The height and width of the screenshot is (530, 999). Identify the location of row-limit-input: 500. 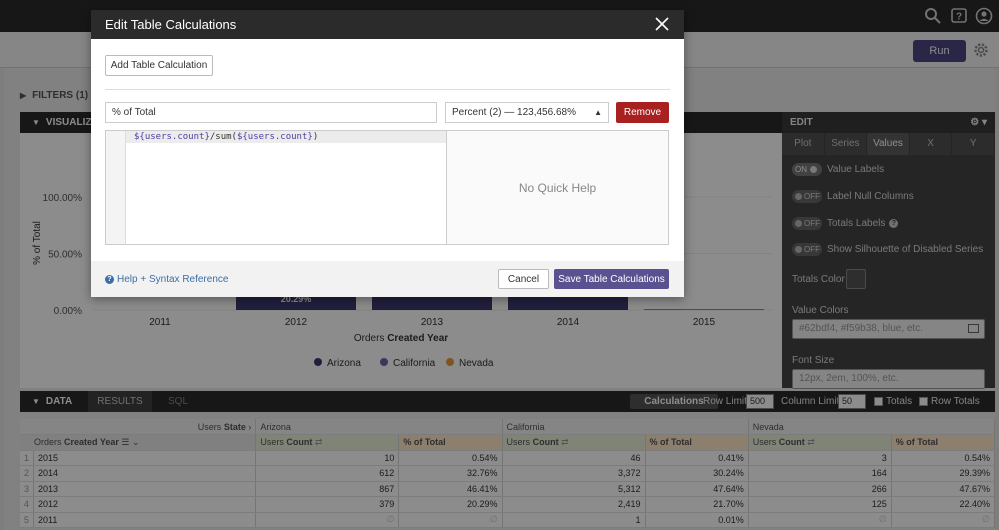
(760, 401).